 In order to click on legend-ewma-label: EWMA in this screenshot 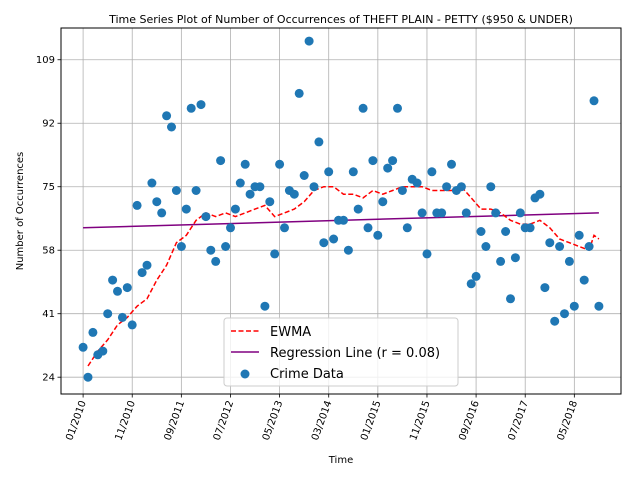, I will do `click(290, 332)`.